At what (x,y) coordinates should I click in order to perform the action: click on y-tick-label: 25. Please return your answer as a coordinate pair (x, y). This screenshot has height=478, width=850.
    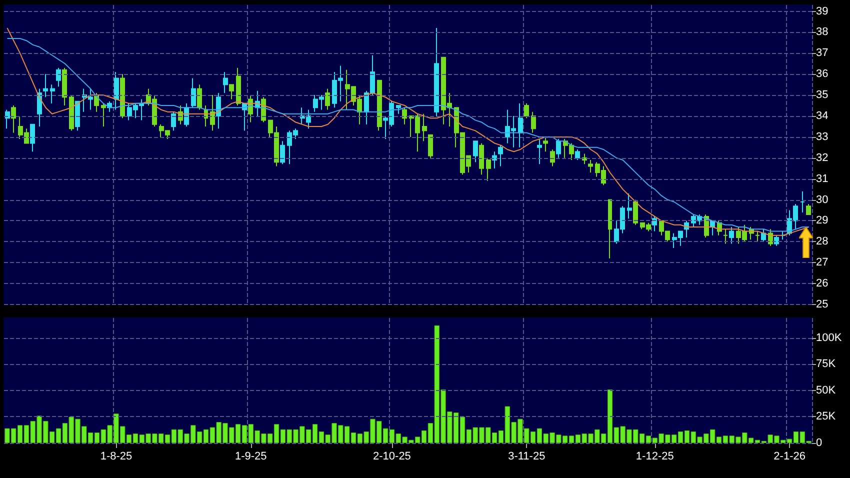
    Looking at the image, I should click on (822, 304).